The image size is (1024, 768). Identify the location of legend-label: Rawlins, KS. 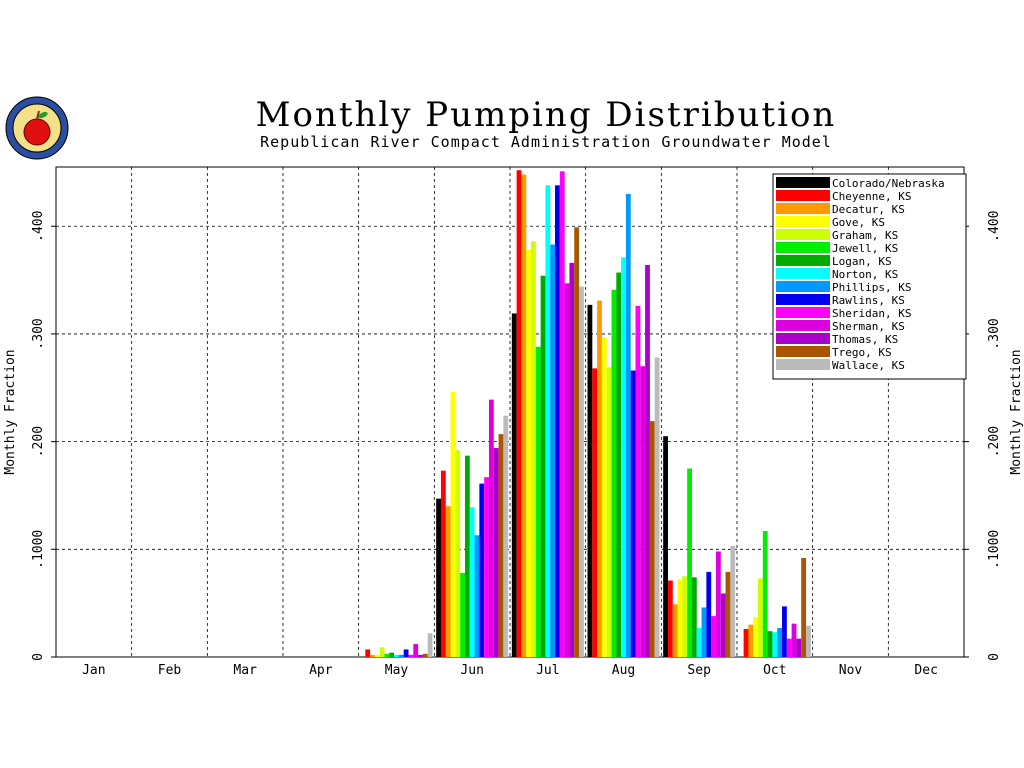
(868, 300).